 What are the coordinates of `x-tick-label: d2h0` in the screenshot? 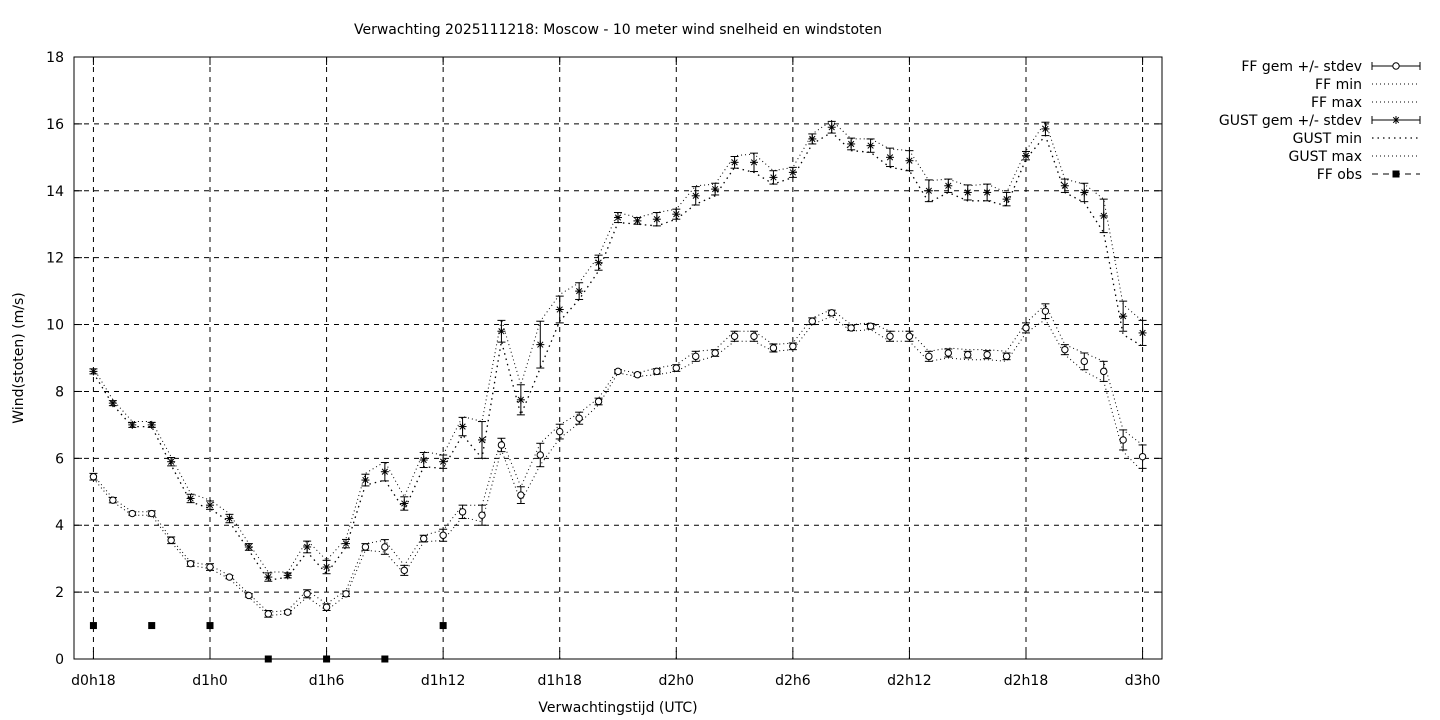 It's located at (676, 681).